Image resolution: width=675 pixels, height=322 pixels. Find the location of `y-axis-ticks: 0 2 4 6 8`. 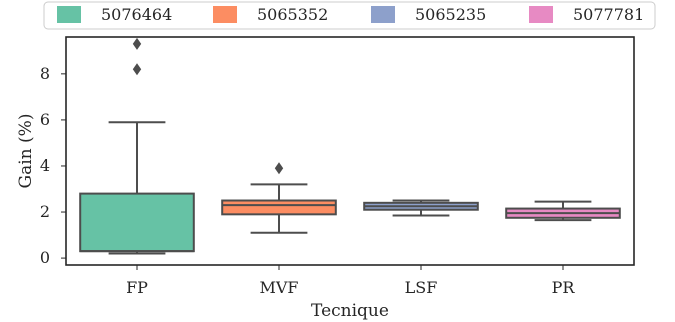

y-axis-ticks: 0 2 4 6 8 is located at coordinates (53, 165).